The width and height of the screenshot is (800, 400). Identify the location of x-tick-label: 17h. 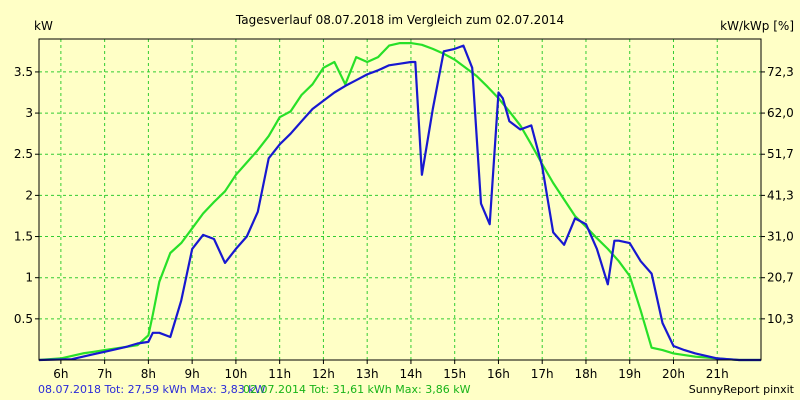
(542, 374).